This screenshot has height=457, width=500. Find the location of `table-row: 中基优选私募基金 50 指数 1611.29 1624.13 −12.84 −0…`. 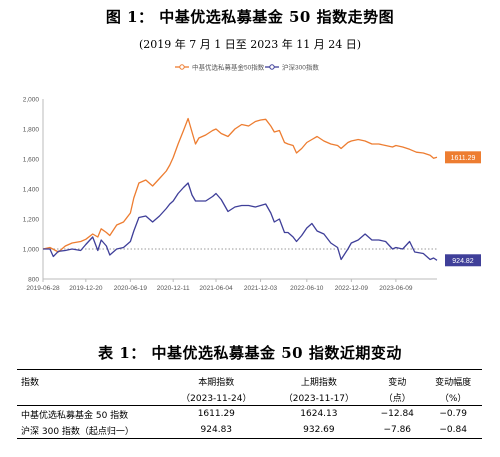

table-row: 中基优选私募基金 50 指数 1611.29 1624.13 −12.84 −0… is located at coordinates (249, 414).